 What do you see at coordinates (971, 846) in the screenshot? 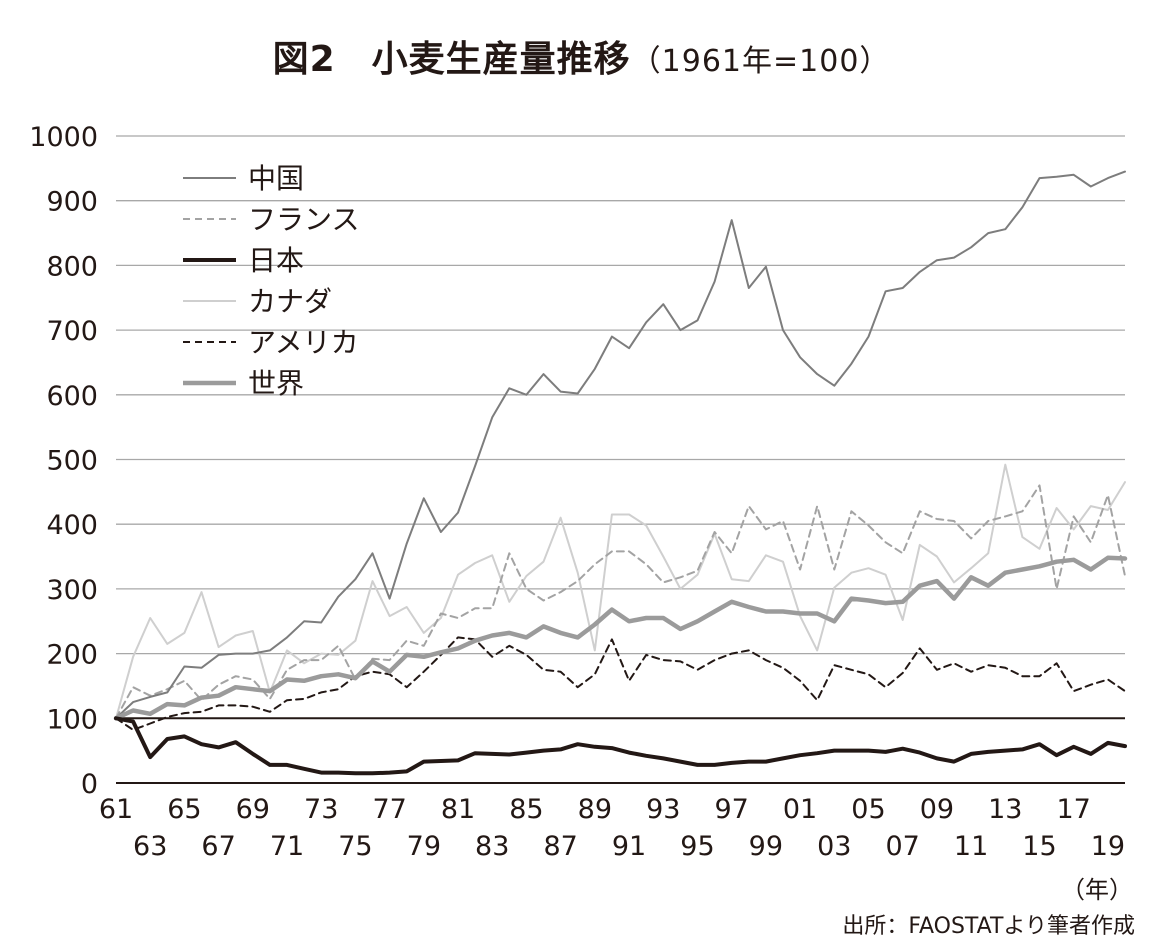
I see `x-tick-label: 11` at bounding box center [971, 846].